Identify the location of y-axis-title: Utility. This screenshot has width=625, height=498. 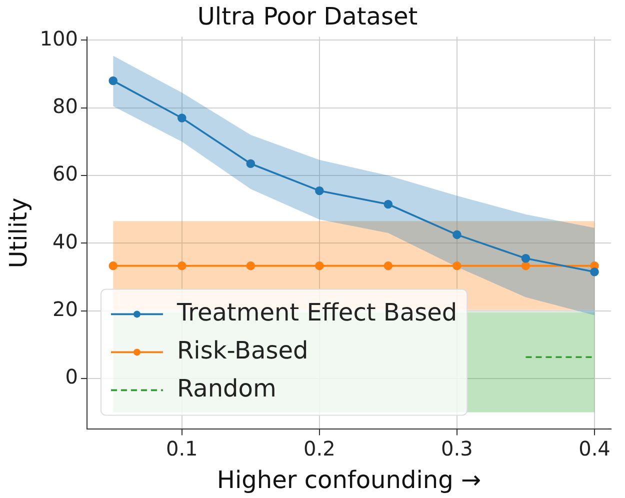
(18, 233).